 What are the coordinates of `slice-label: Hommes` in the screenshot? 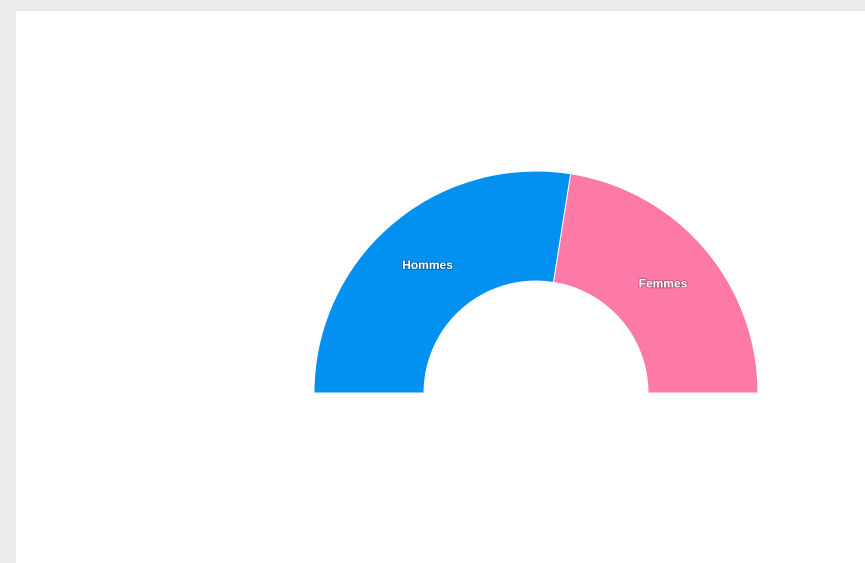 It's located at (427, 265).